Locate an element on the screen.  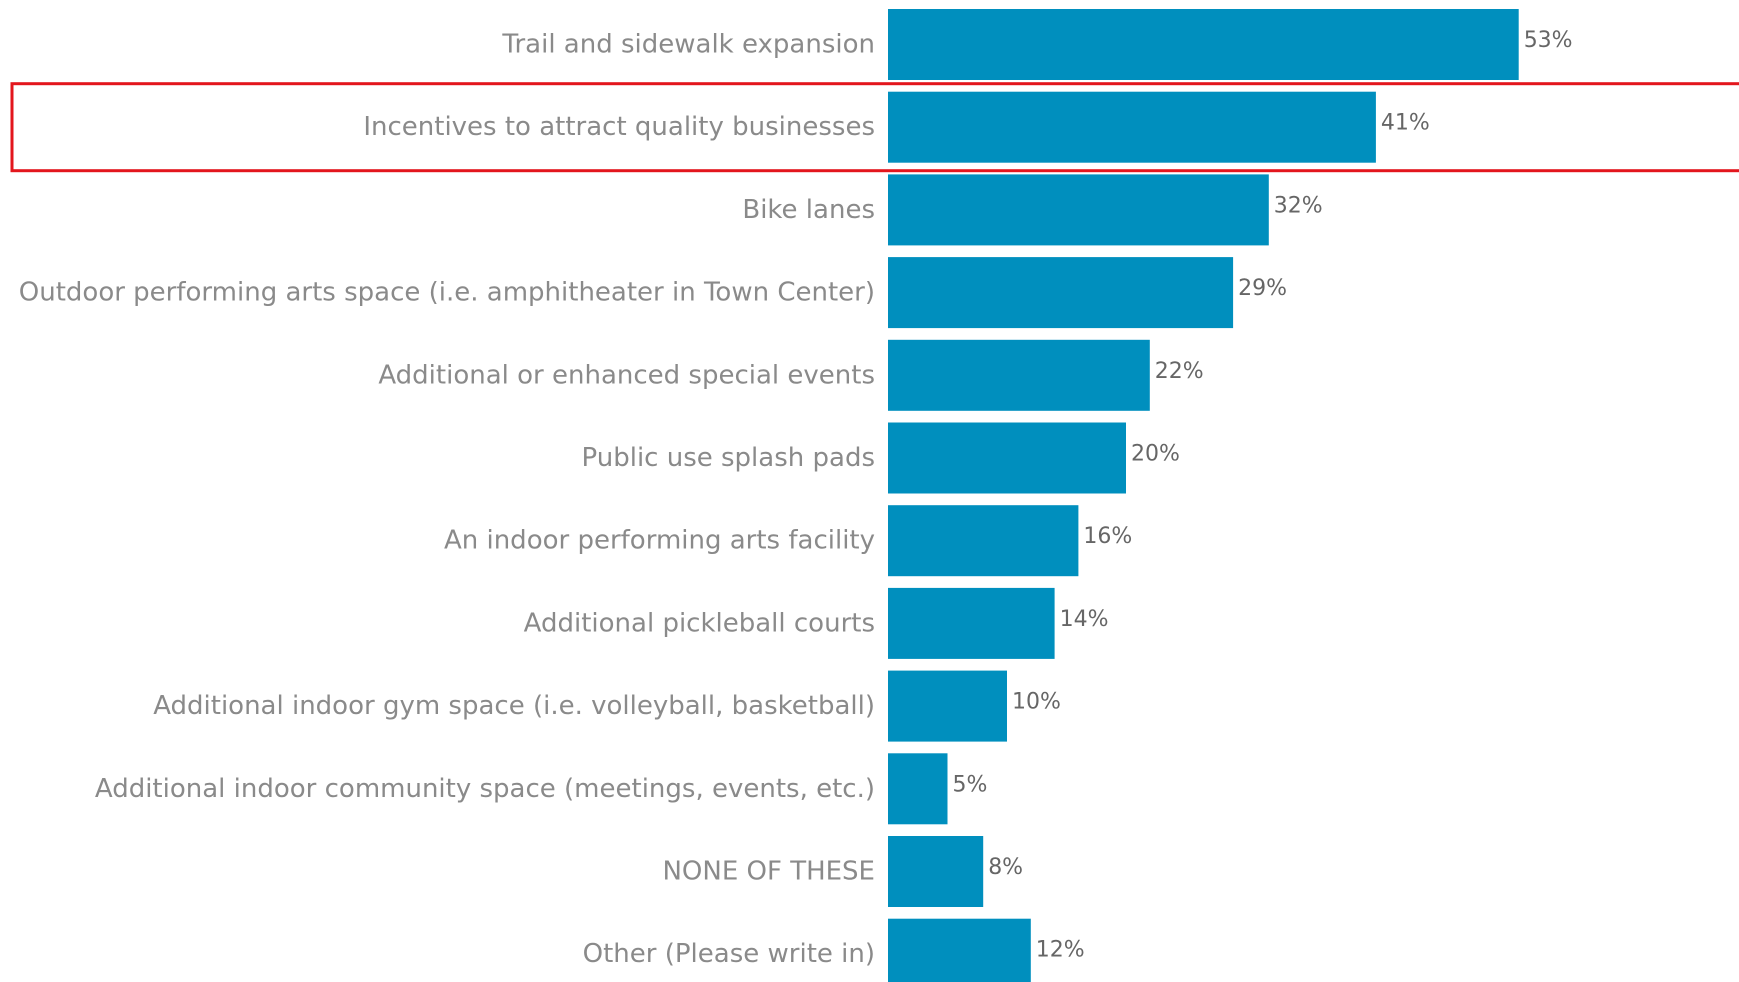
bar-additional-indoor-community-space-meetings-events-etc is located at coordinates (918, 789).